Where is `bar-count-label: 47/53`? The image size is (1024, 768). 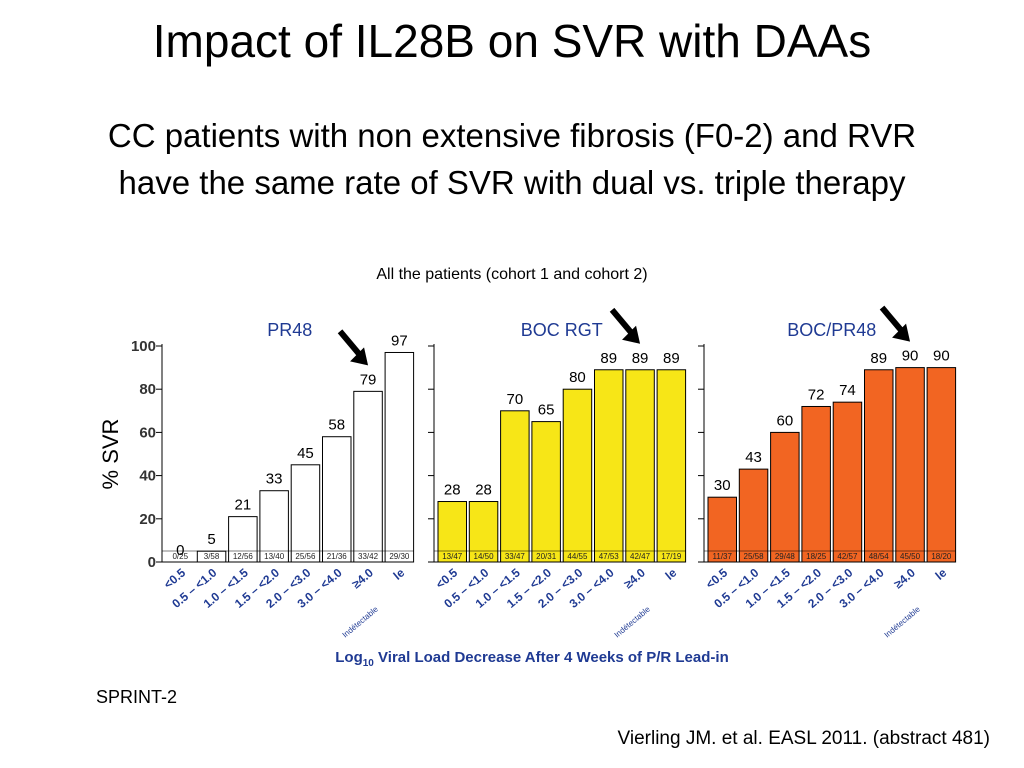 bar-count-label: 47/53 is located at coordinates (609, 556).